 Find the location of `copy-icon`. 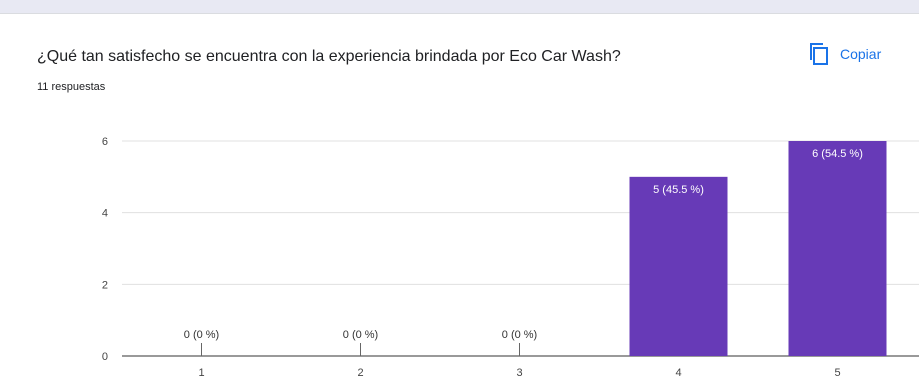

copy-icon is located at coordinates (819, 54).